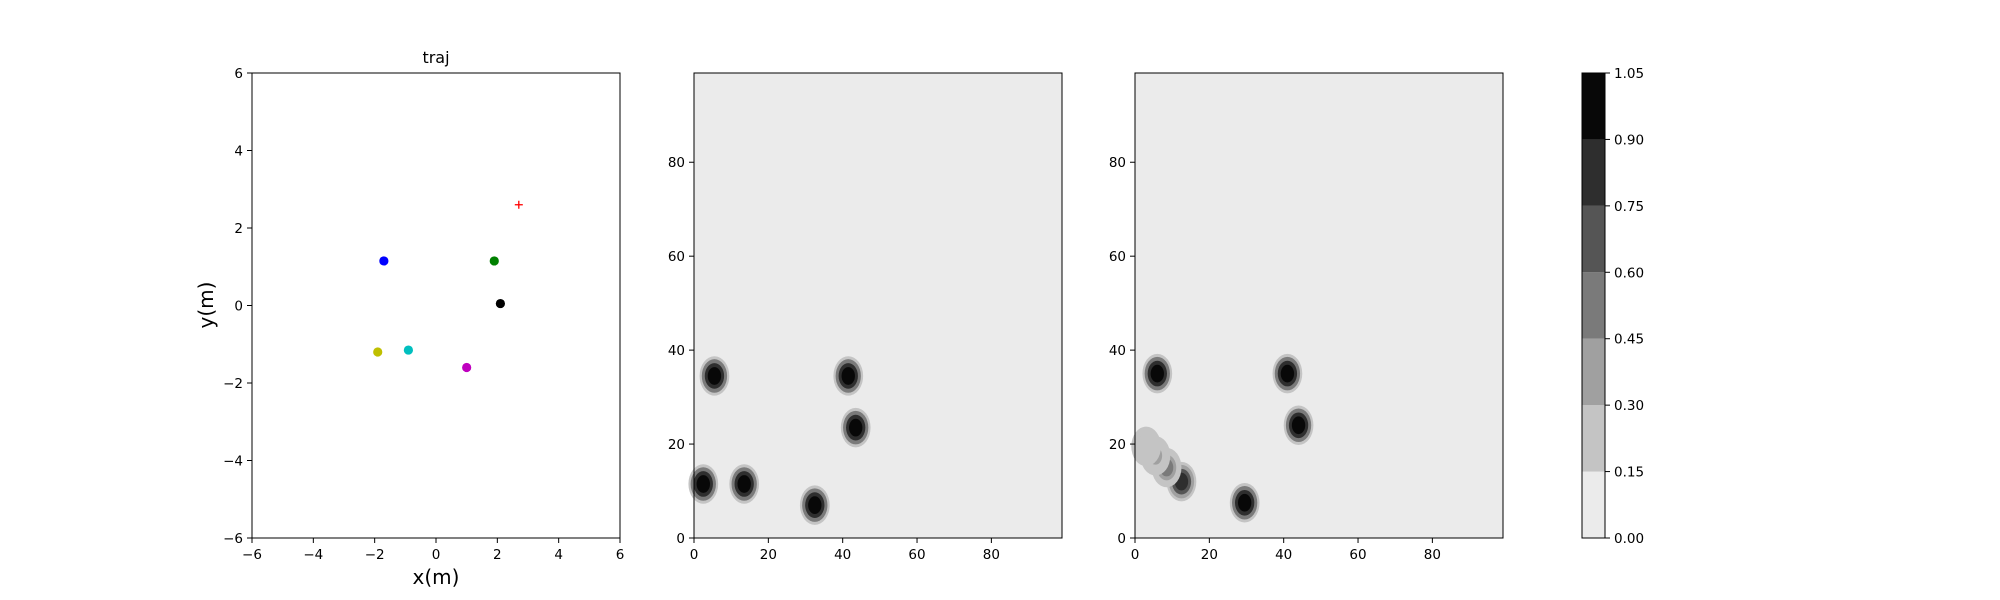 This screenshot has height=600, width=2000. I want to click on scatter-points, so click(448, 286).